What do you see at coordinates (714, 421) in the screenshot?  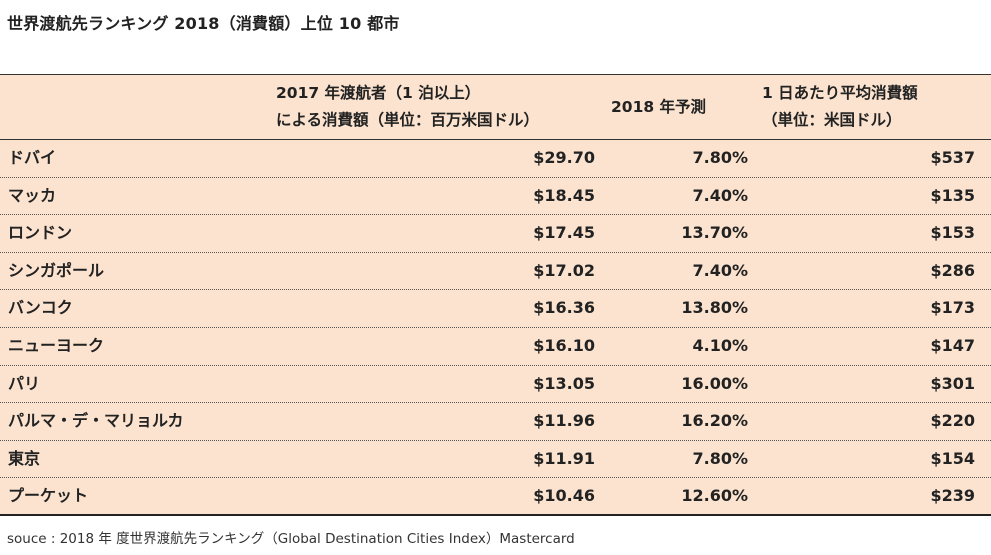 I see `forecast-cell: 16.20%` at bounding box center [714, 421].